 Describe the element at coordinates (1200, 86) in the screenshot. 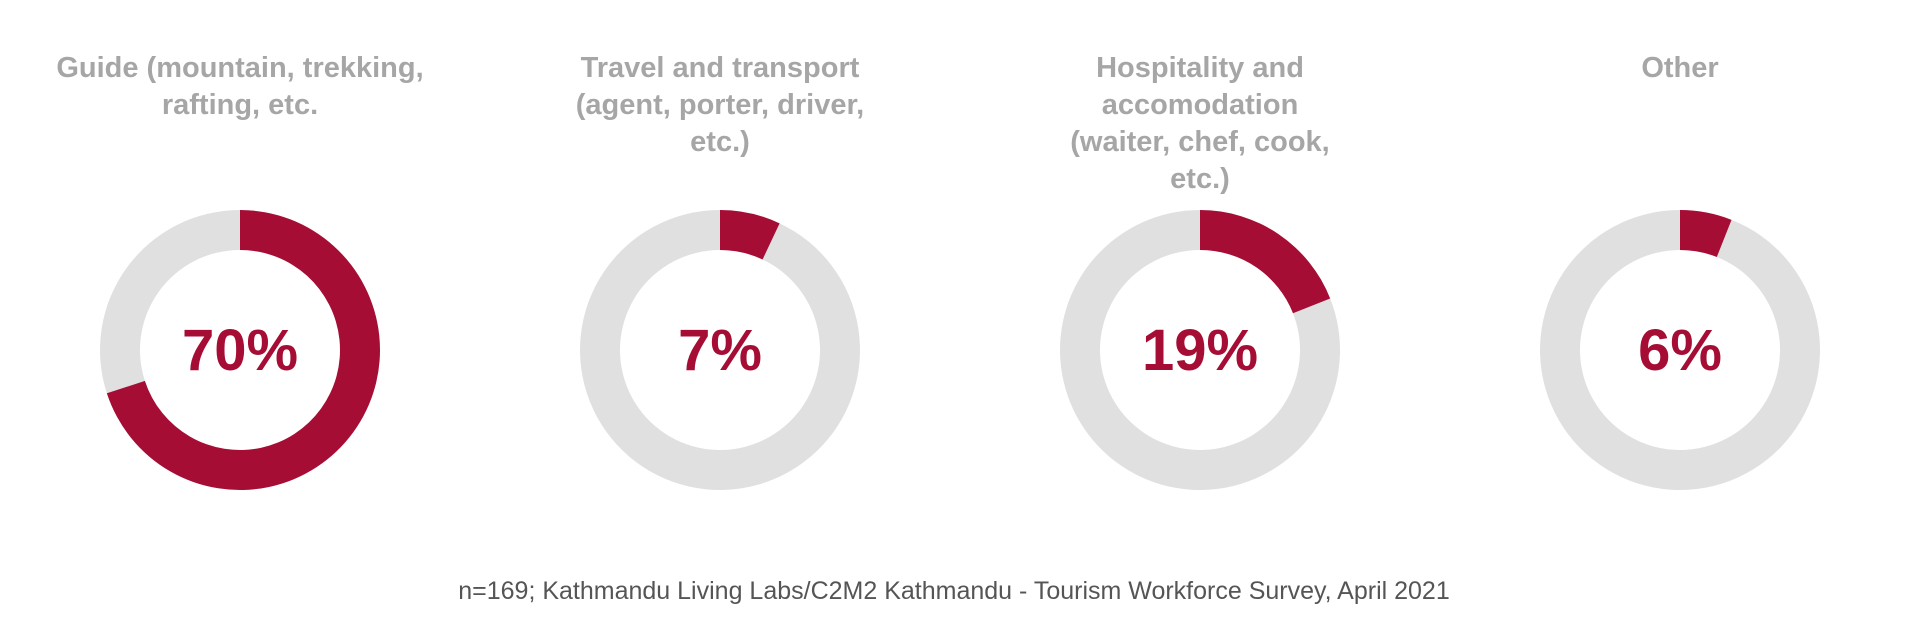

I see `donut-title-line: Hospitality and accomodation` at that location.